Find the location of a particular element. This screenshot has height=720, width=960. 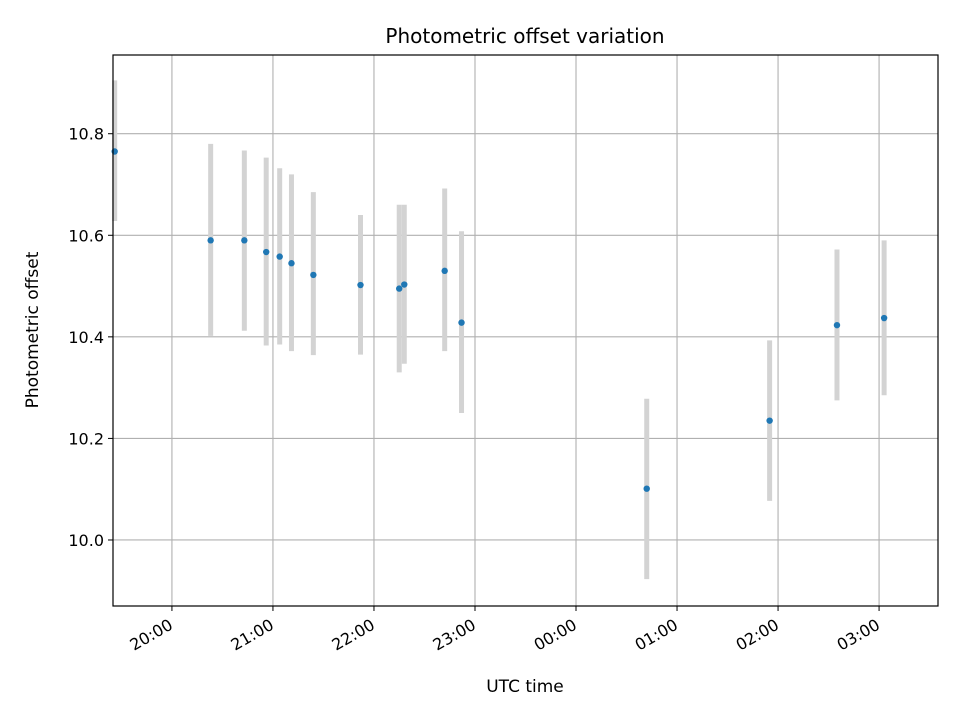

y-tick-label: 10.6 is located at coordinates (86, 235).